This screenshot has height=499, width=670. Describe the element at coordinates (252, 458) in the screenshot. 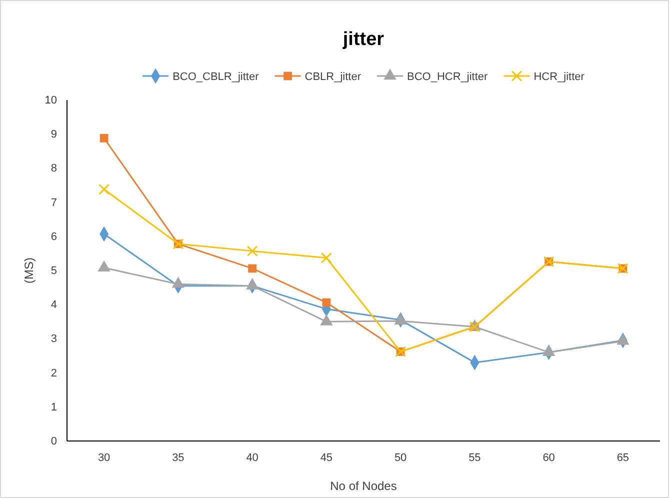

I see `x-tick-label: 40` at that location.